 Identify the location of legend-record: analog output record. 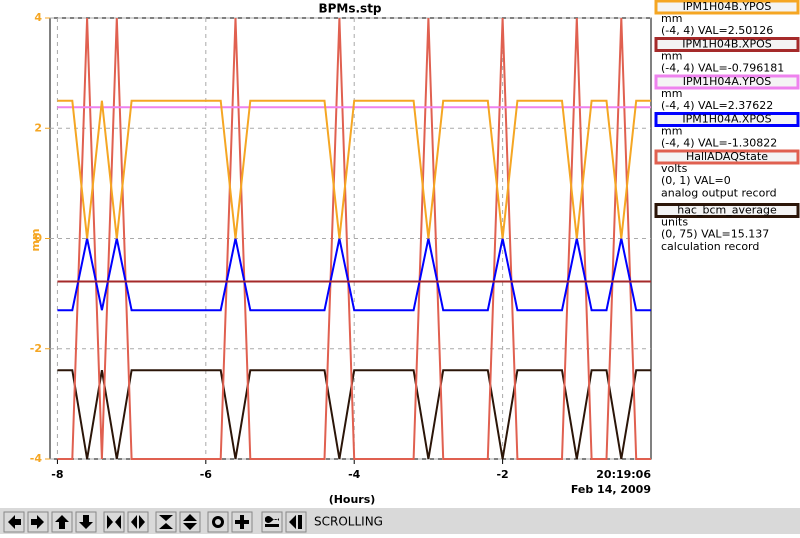
(719, 193).